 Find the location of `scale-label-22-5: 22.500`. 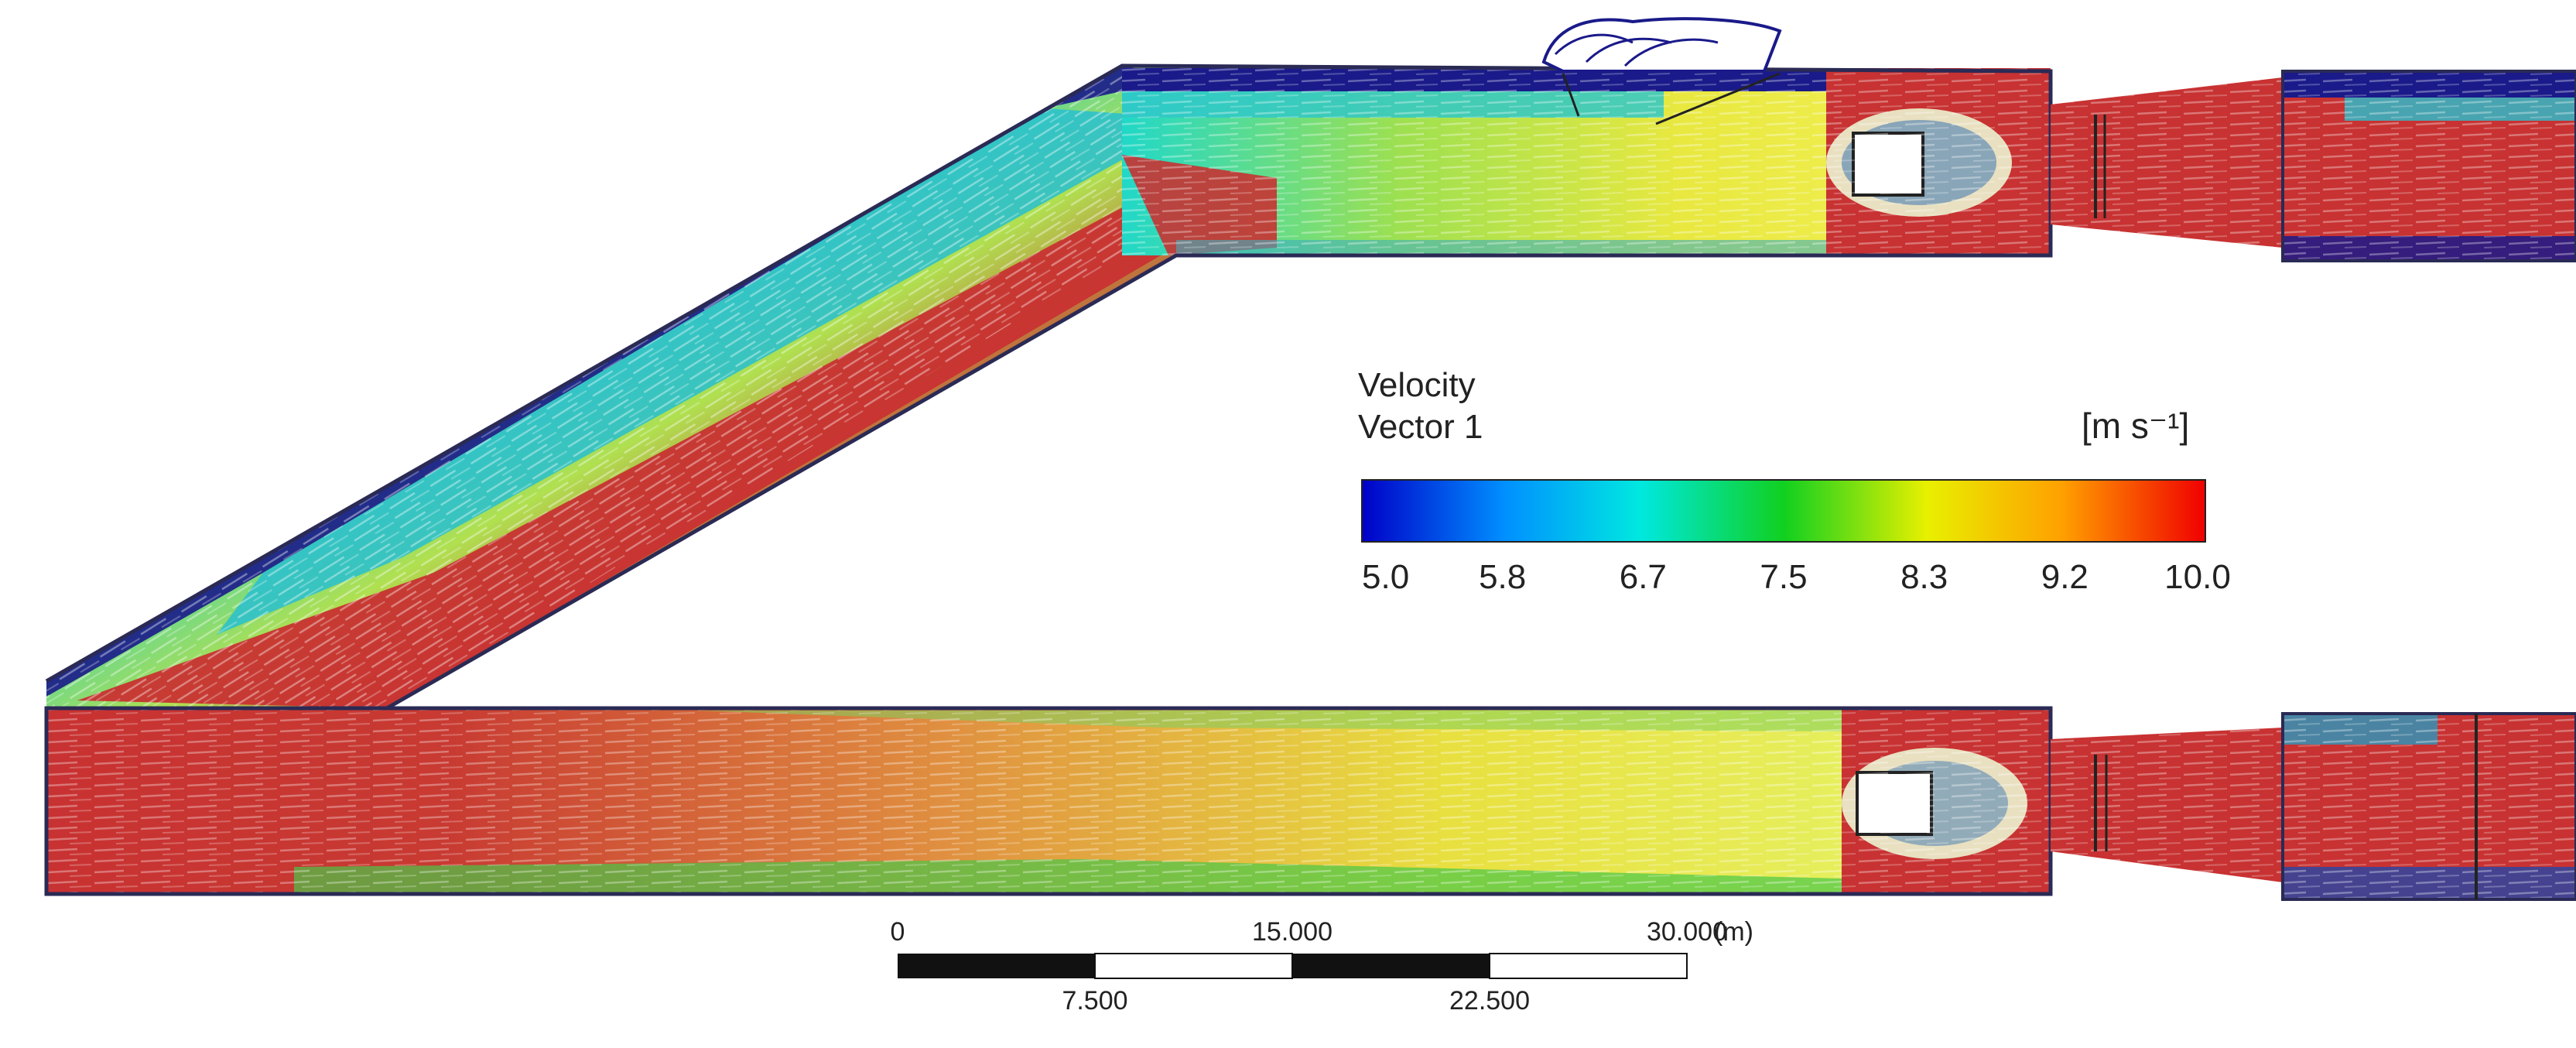

scale-label-22-5: 22.500 is located at coordinates (1490, 1000).